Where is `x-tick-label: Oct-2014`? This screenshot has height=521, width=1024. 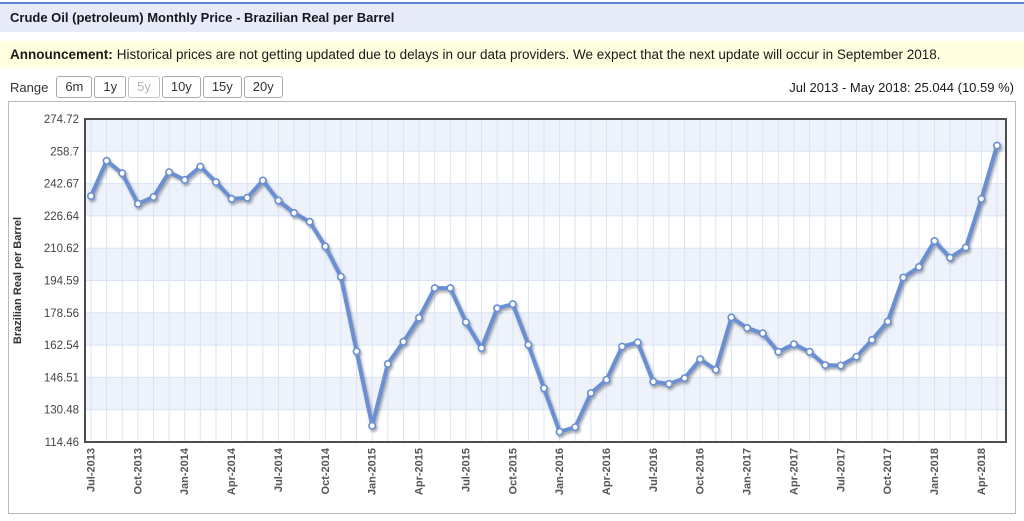
x-tick-label: Oct-2014 is located at coordinates (326, 470).